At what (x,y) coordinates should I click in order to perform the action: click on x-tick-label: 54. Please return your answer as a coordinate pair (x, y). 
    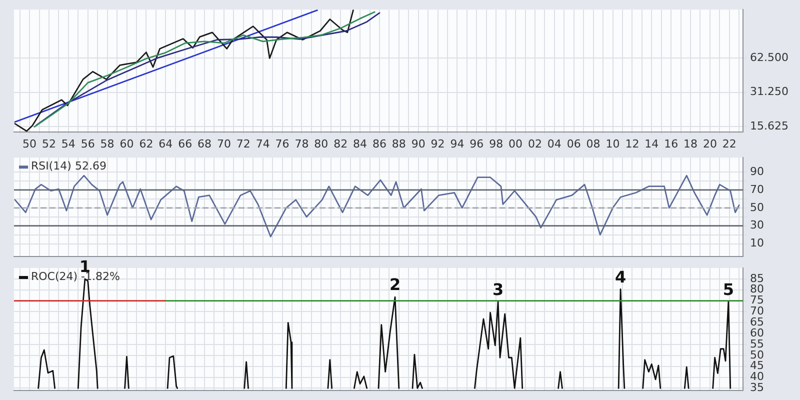
    Looking at the image, I should click on (68, 143).